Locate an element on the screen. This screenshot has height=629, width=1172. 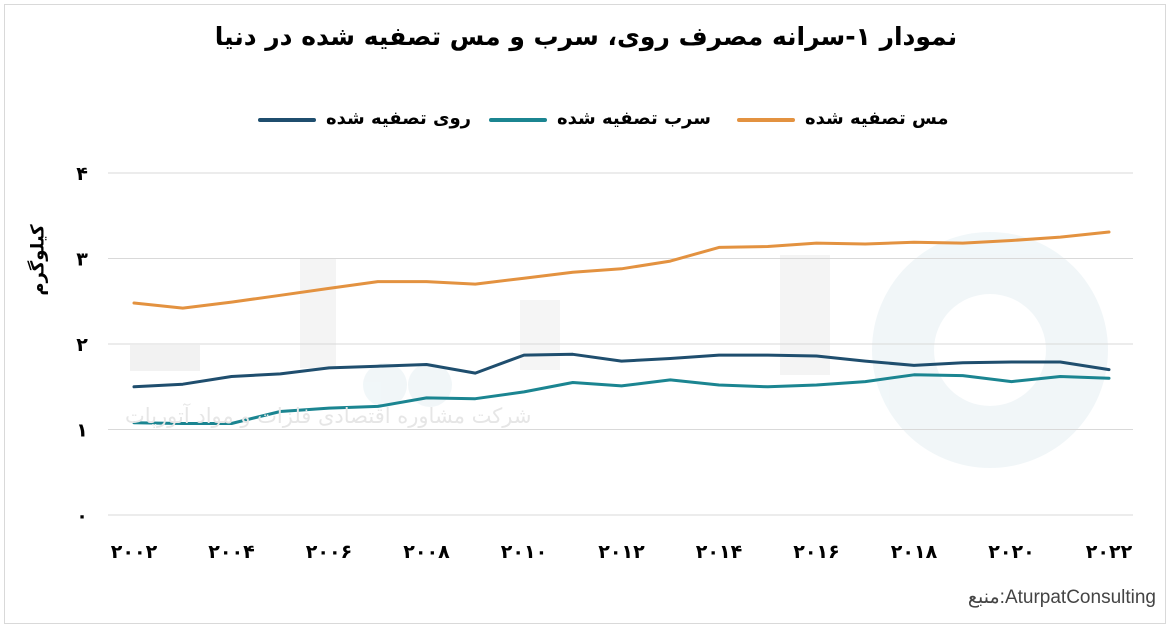
x-tick-label: ۲۰۱۶ is located at coordinates (816, 552).